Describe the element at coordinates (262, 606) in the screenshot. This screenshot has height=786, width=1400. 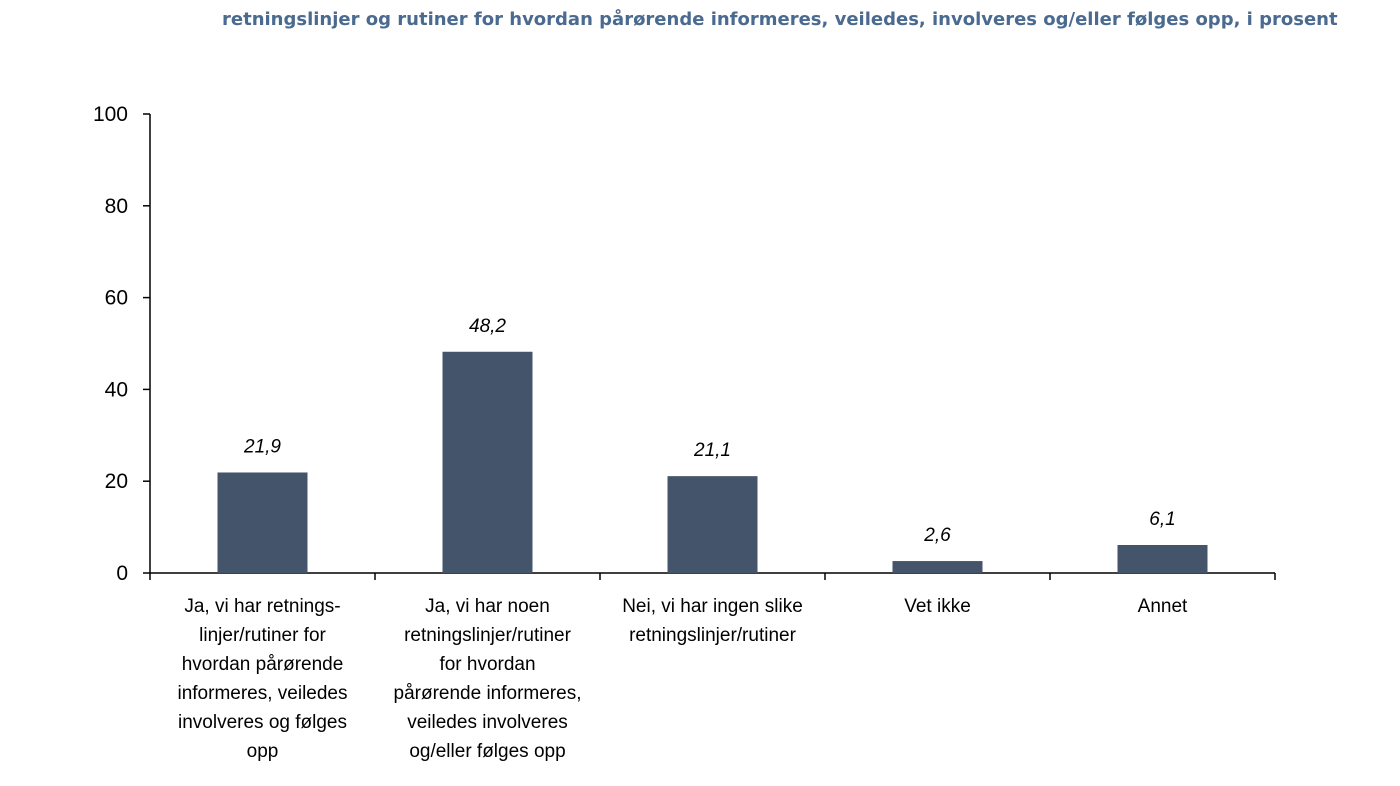
I see `category-label-line: Ja, vi har retnings-` at that location.